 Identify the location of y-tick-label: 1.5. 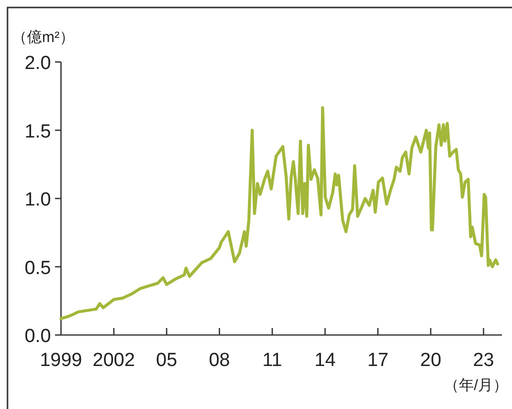
(37, 131).